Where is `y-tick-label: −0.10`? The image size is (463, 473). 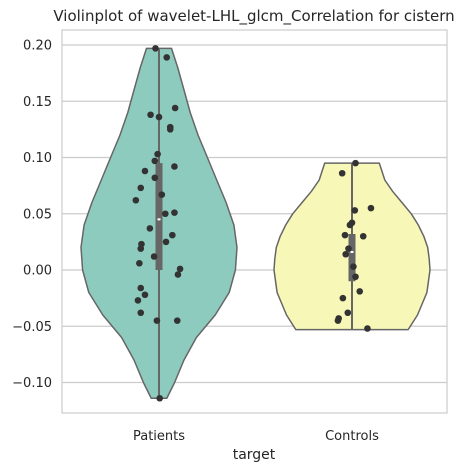
y-tick-label: −0.10 is located at coordinates (32, 383).